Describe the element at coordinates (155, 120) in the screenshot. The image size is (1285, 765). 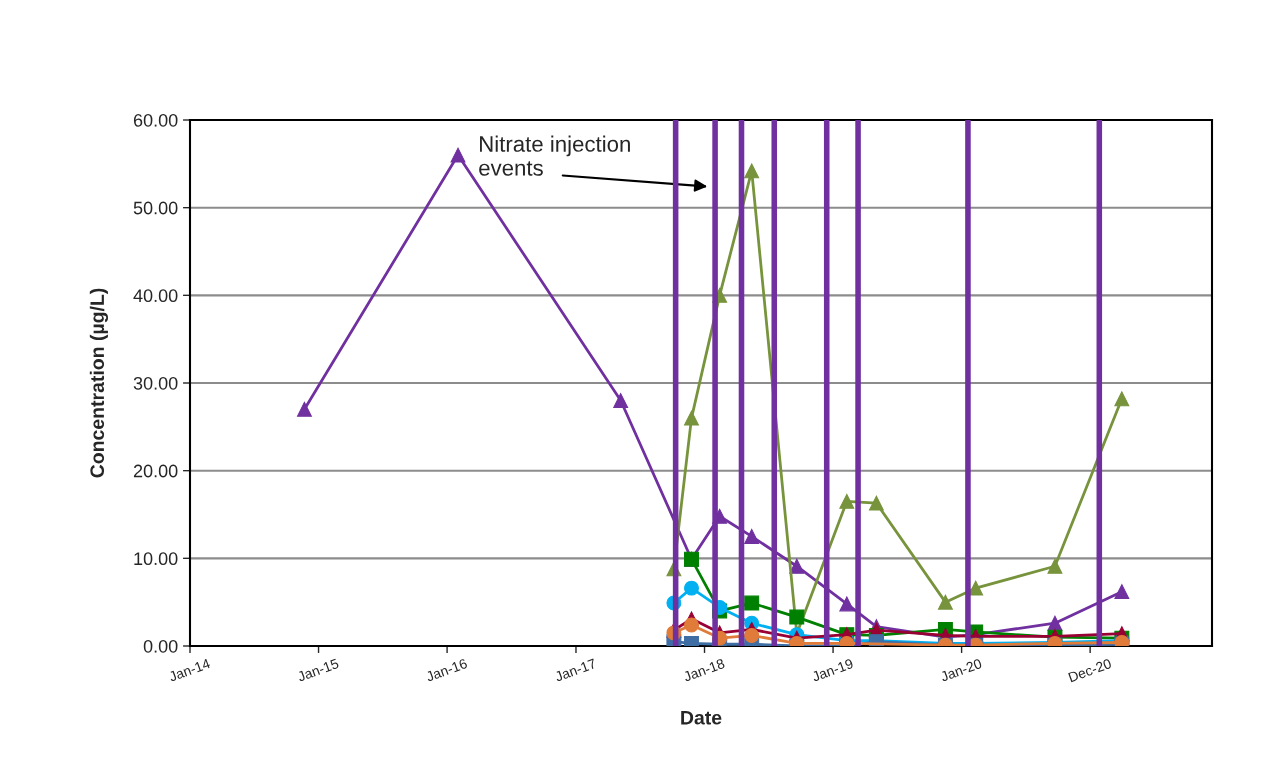
I see `y-tick-label: 60.00` at that location.